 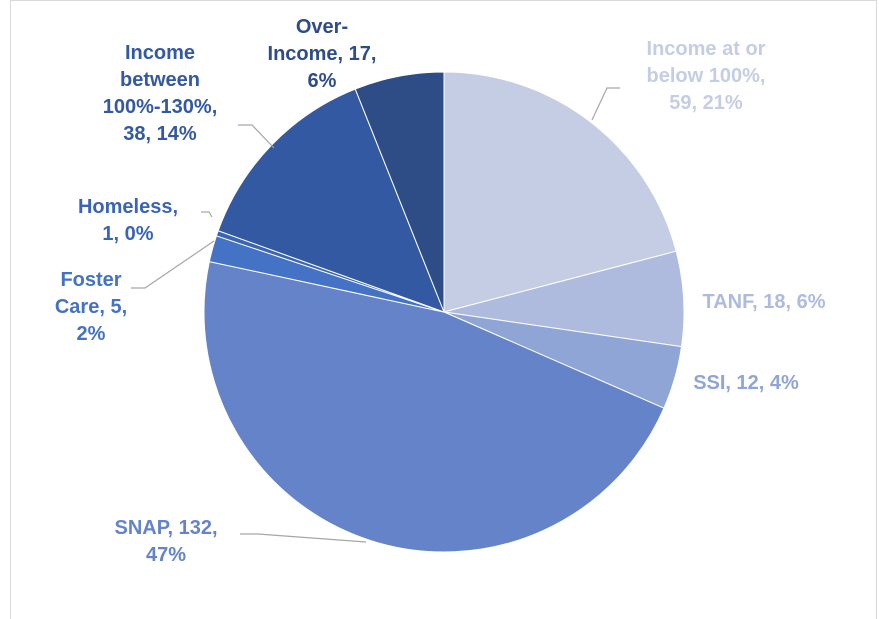 I want to click on data-label-line: Homeless,, so click(x=128, y=207).